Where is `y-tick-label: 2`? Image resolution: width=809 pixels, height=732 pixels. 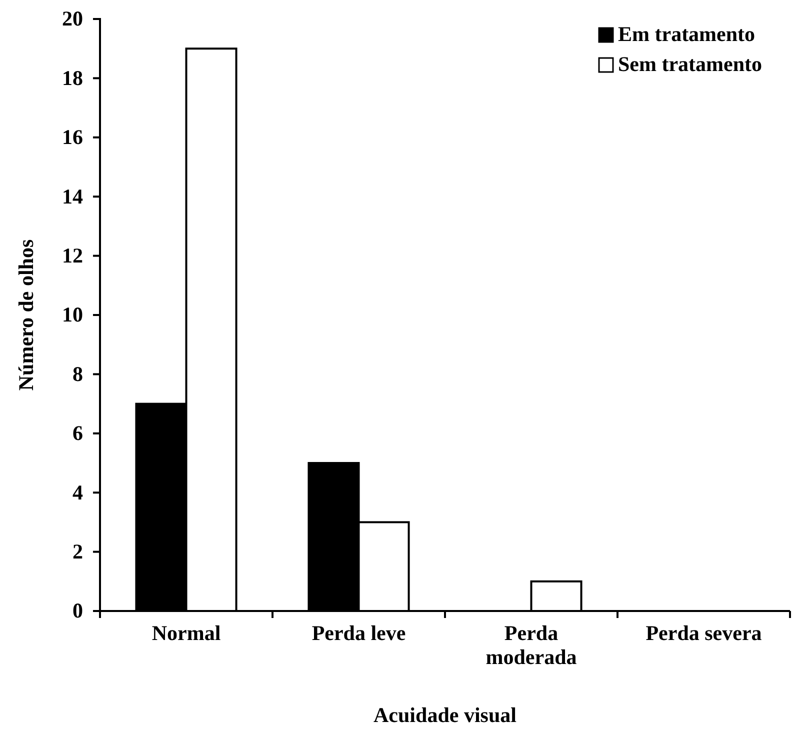 y-tick-label: 2 is located at coordinates (77, 552).